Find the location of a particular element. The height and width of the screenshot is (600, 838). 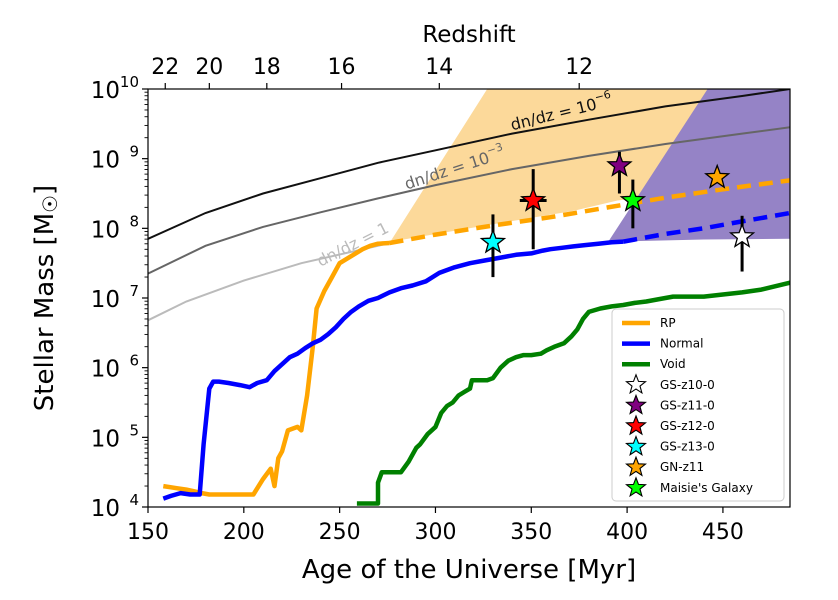

y-tick-exponent: 7 is located at coordinates (134, 291).